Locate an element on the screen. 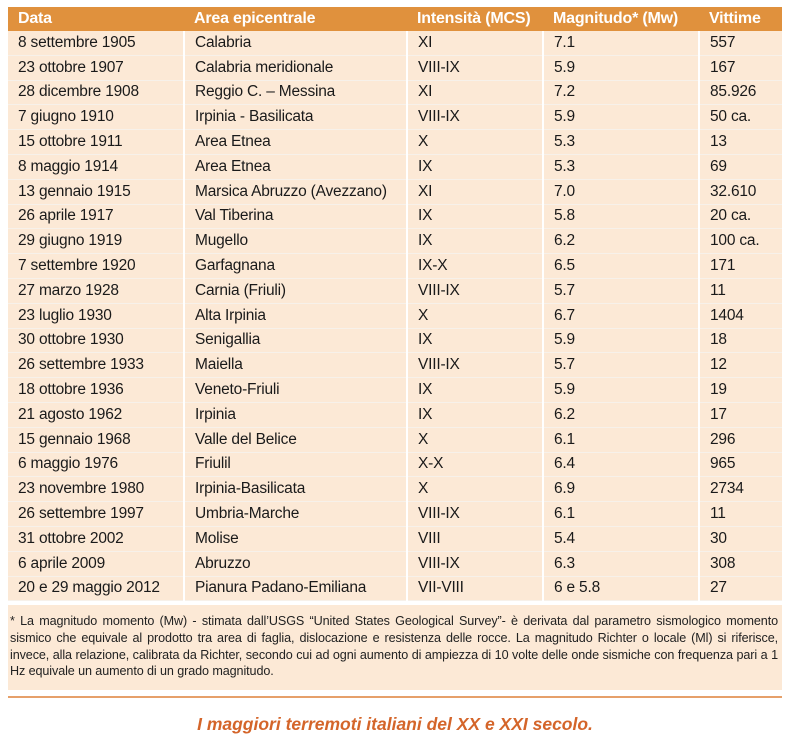  cell-date: 23 luglio 1930 is located at coordinates (96, 316).